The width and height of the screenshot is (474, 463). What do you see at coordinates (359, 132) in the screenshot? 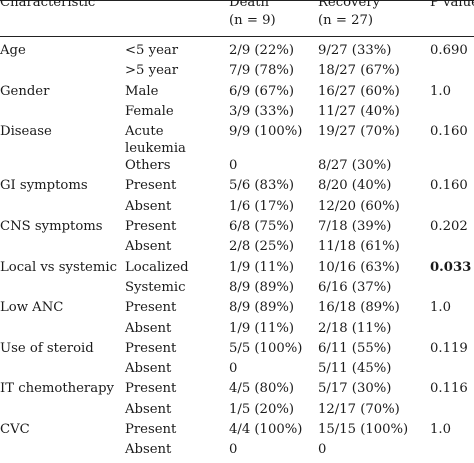
I see `recovery-cell: 19/27 (70%)` at bounding box center [359, 132].